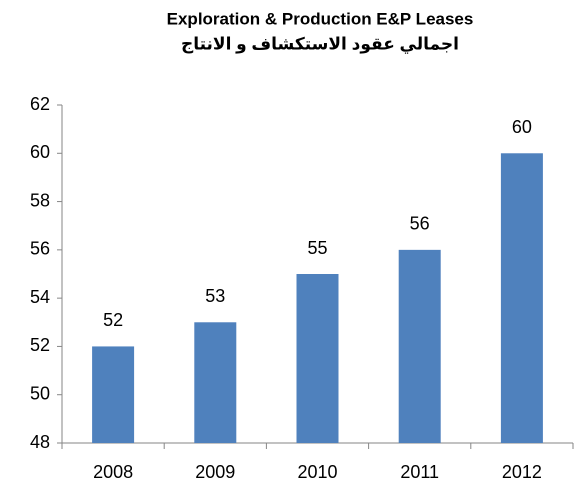 The height and width of the screenshot is (488, 578). I want to click on y-tick-label: 54, so click(40, 297).